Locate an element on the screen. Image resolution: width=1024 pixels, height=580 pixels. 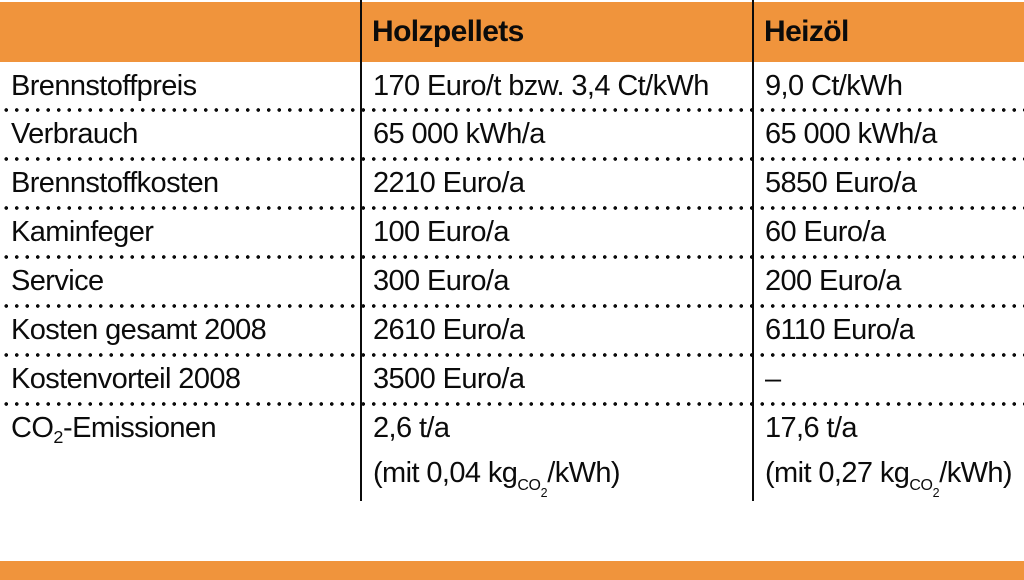
row-label: Verbrauch is located at coordinates (74, 134).